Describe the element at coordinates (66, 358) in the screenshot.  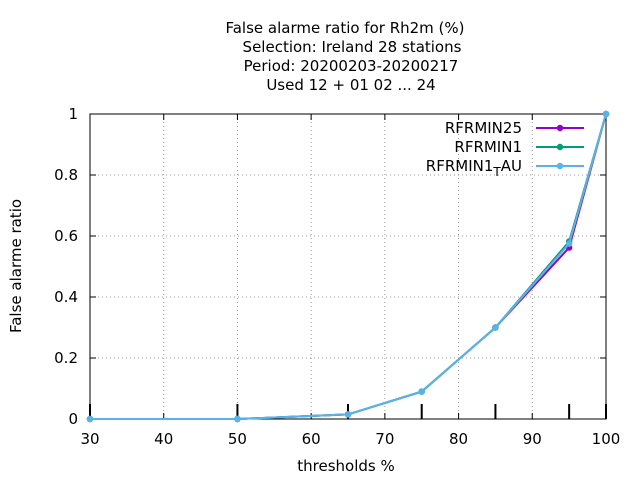
I see `y-tick-label: 0.2` at that location.